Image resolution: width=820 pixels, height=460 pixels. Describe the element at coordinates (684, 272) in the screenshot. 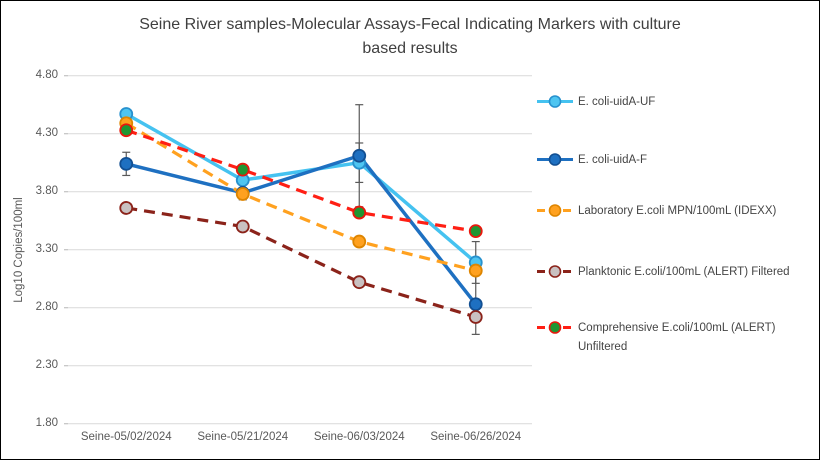

I see `legend-label: Planktonic E.coli/100mL (ALERT) Filtered` at that location.